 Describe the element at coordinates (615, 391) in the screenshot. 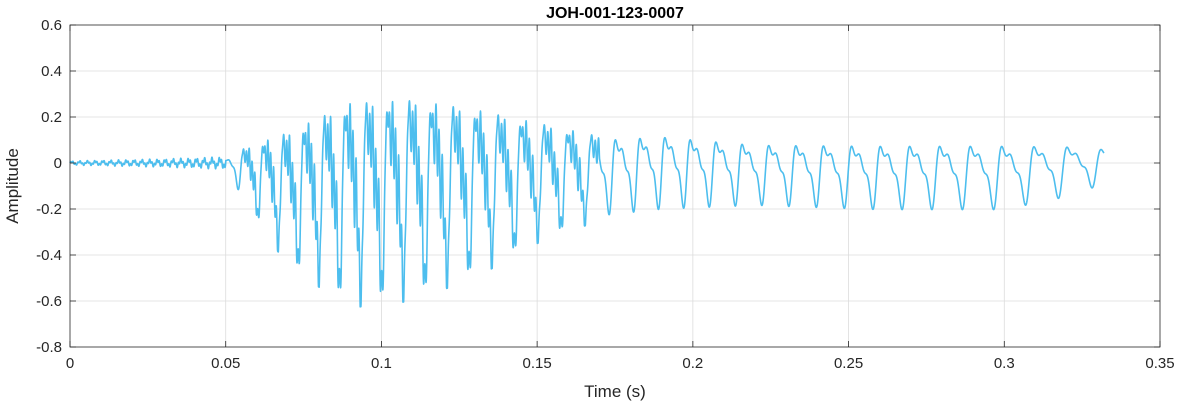

I see `x-axis-label: Time (s)` at that location.